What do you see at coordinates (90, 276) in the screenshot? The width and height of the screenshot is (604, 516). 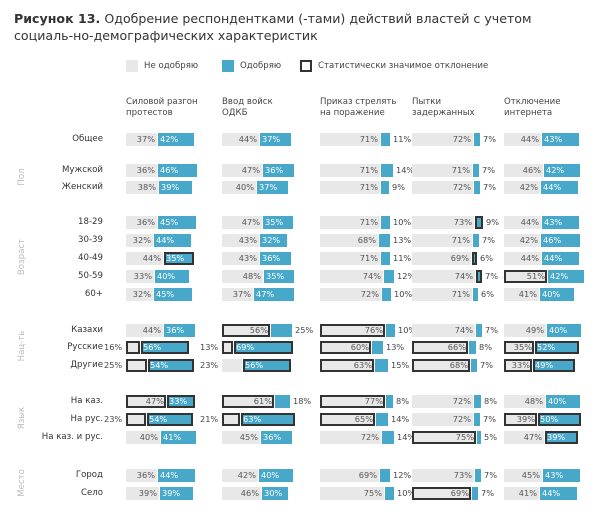 I see `row-label: 50-59` at bounding box center [90, 276].